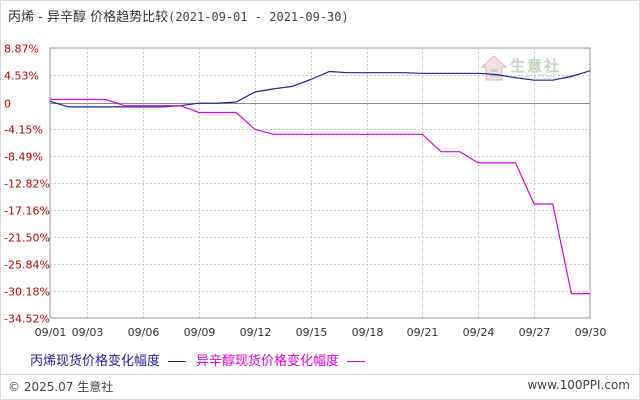 The height and width of the screenshot is (400, 640). I want to click on y-tick-label: -21.50%, so click(27, 238).